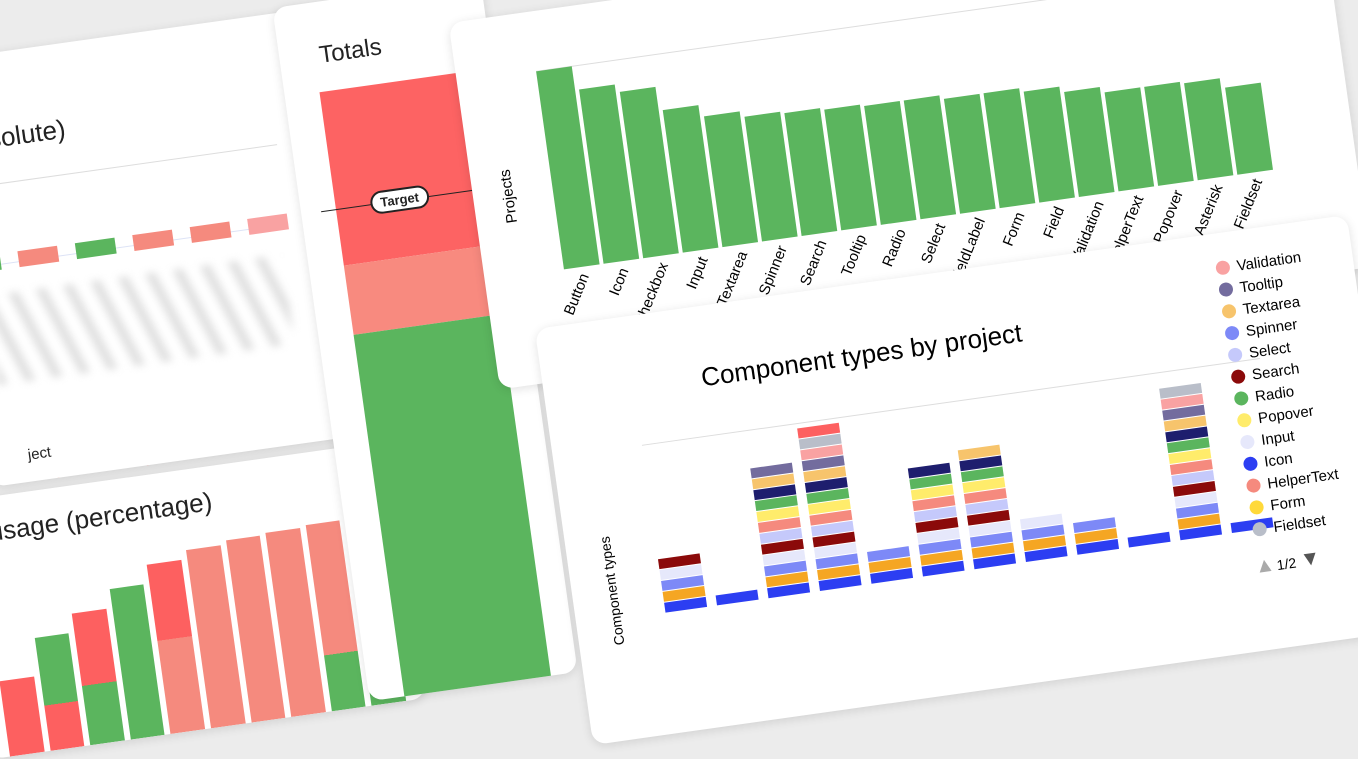  Describe the element at coordinates (1089, 142) in the screenshot. I see `bar-validation` at that location.